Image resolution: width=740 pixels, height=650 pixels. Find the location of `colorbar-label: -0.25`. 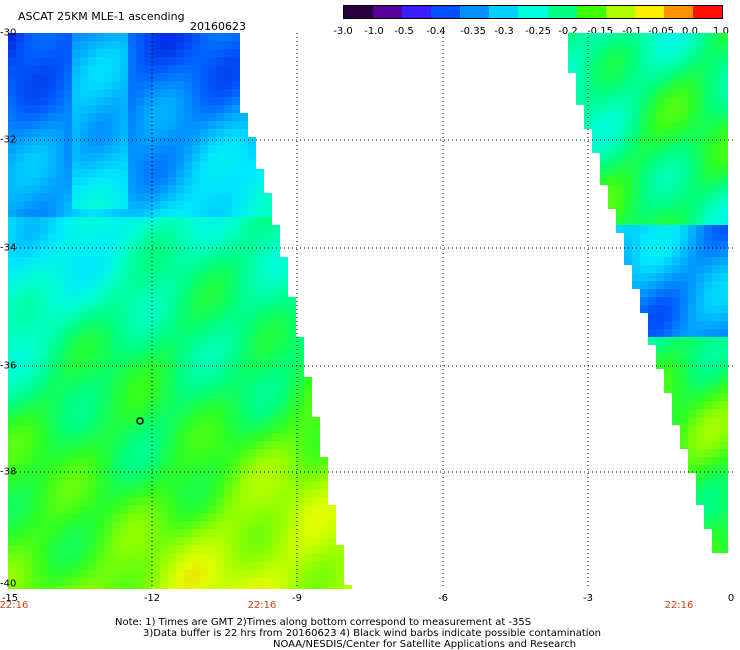

colorbar-label: -0.25 is located at coordinates (538, 31).